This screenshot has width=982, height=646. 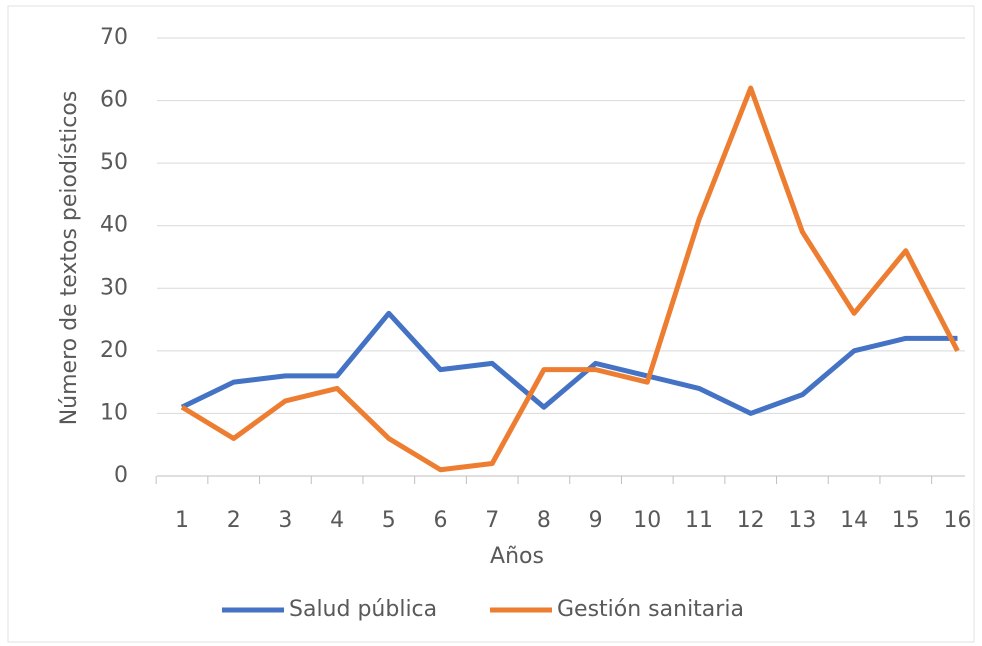 I want to click on x-tick-label: 1, so click(x=182, y=520).